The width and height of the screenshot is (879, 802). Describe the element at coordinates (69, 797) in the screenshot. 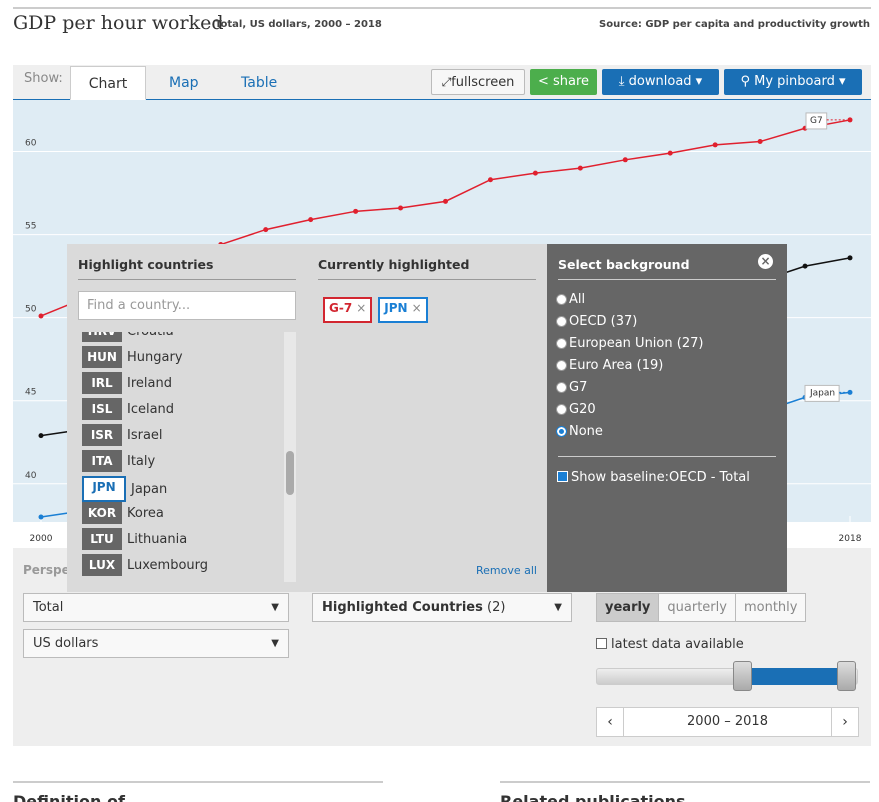

I see `footer-heading: Definition of` at that location.